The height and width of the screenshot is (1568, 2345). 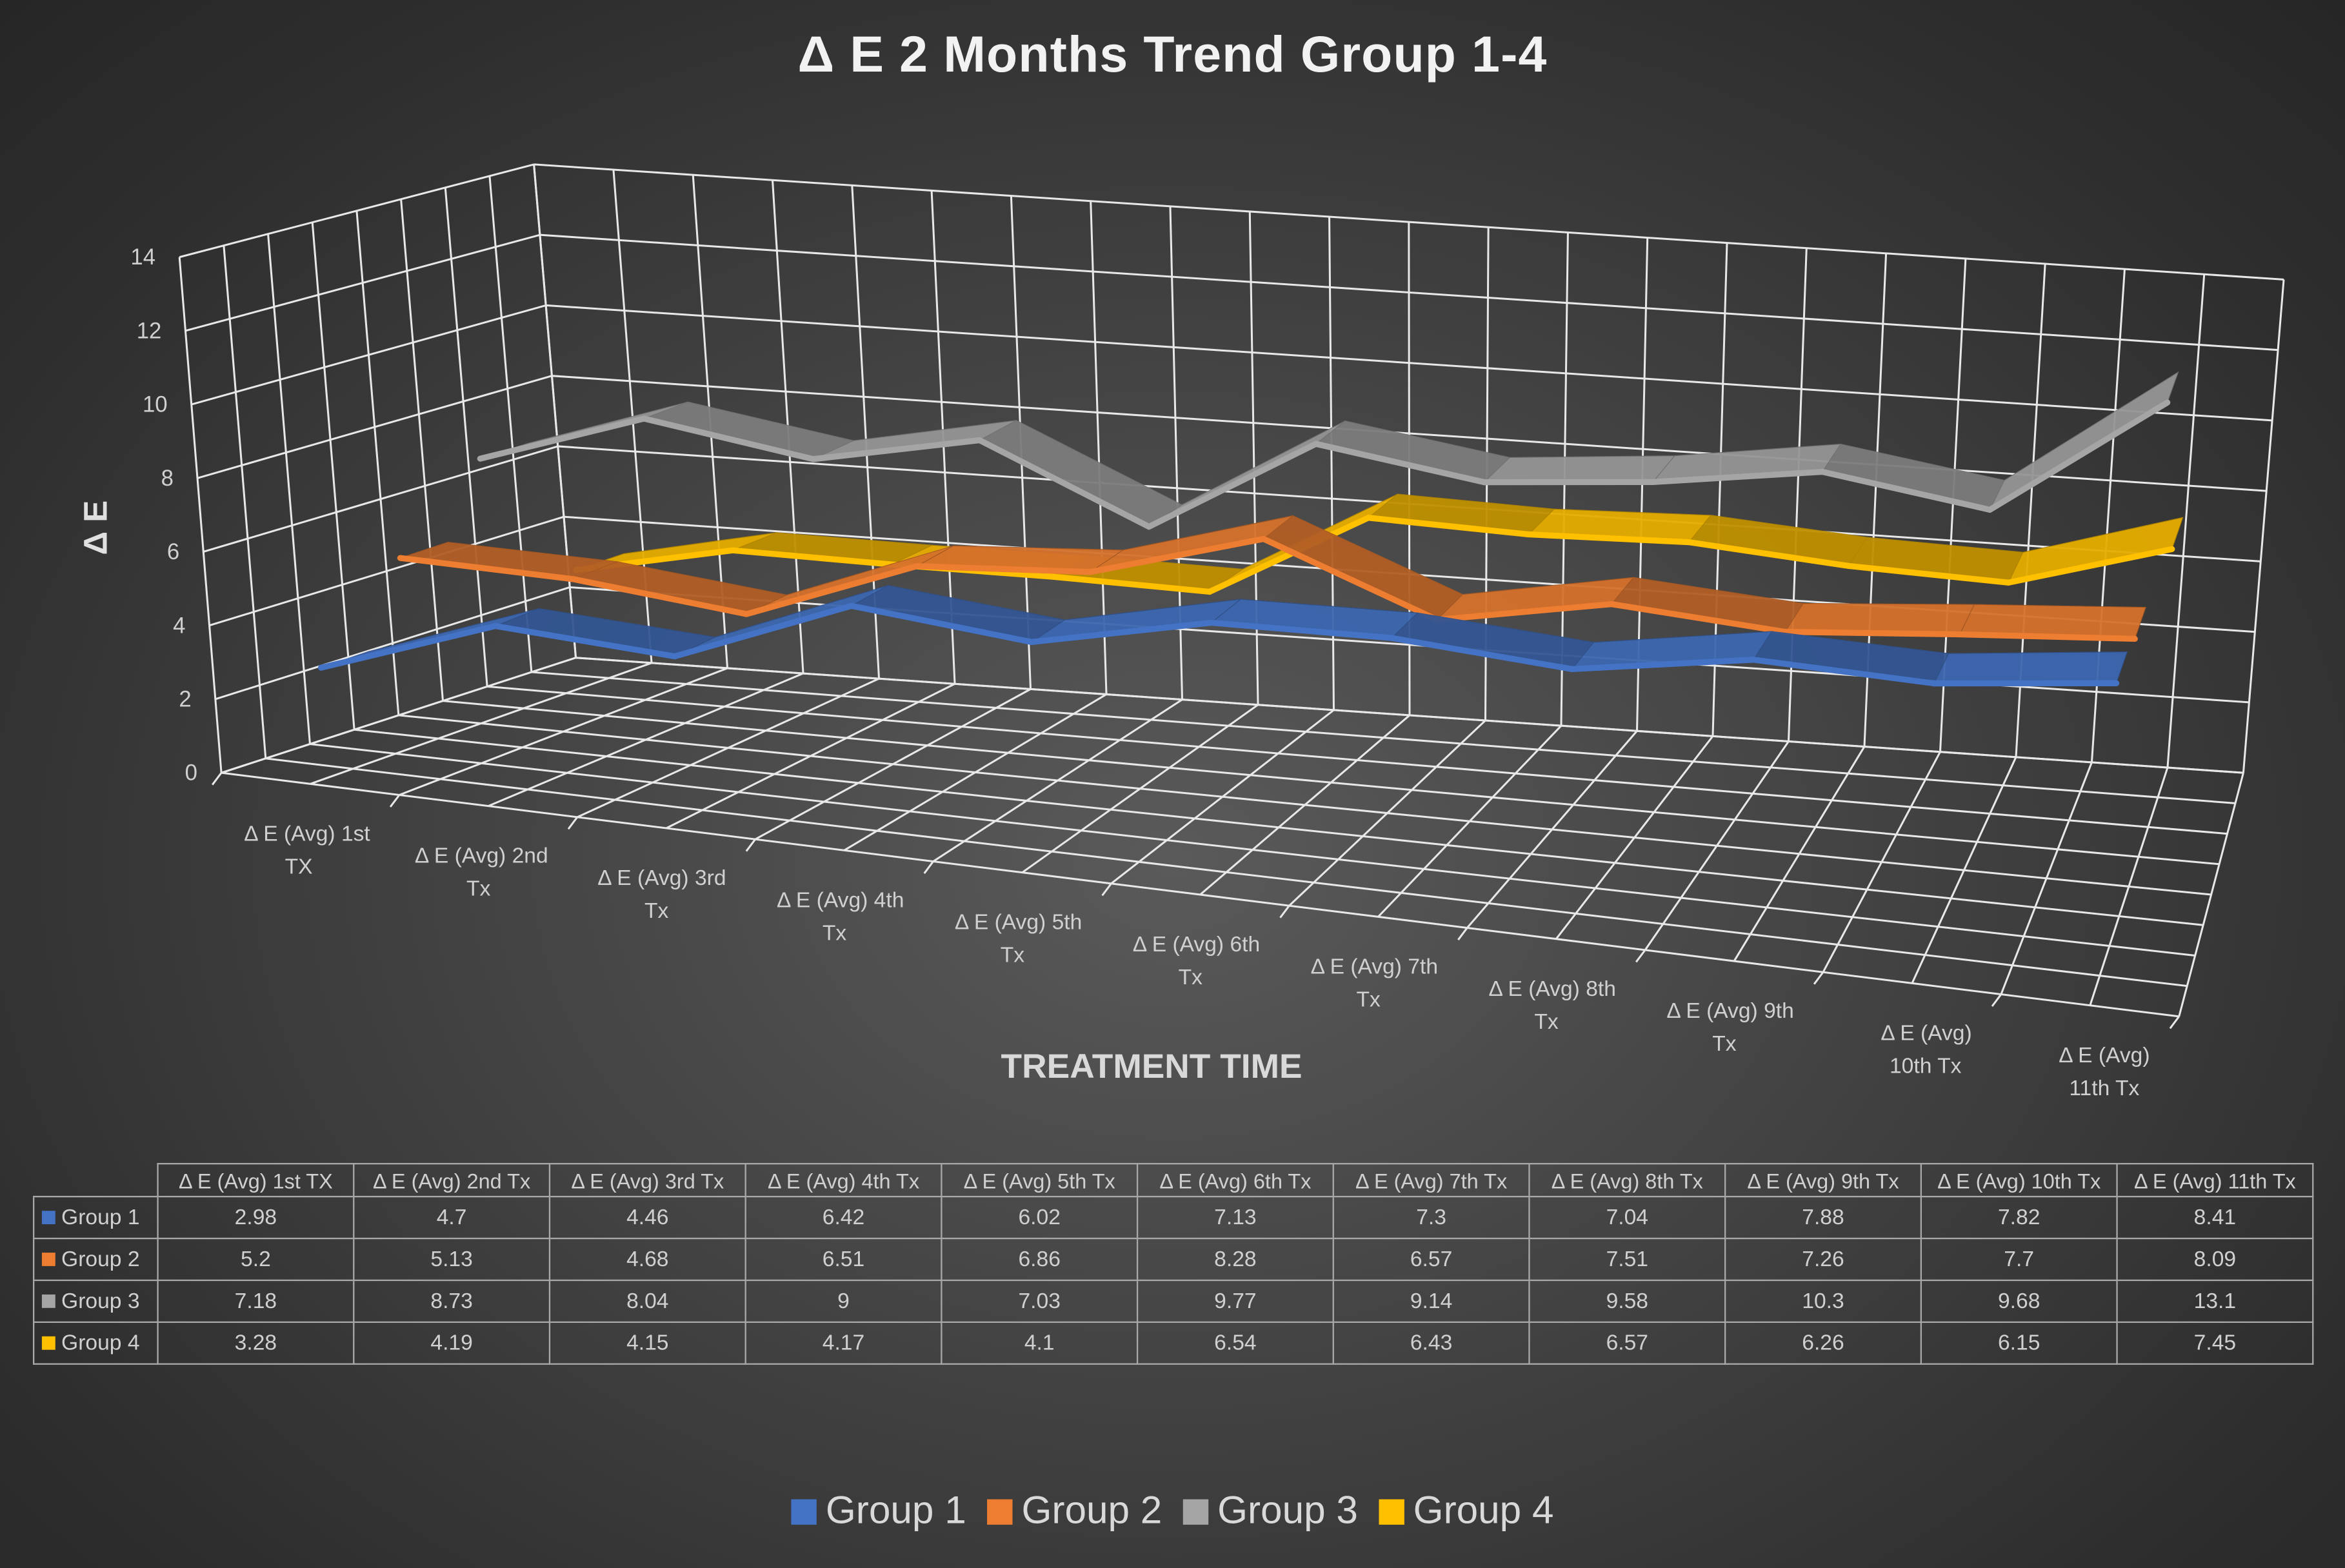 What do you see at coordinates (1926, 1033) in the screenshot?
I see `x-tick-label-line: Δ E (Avg)` at bounding box center [1926, 1033].